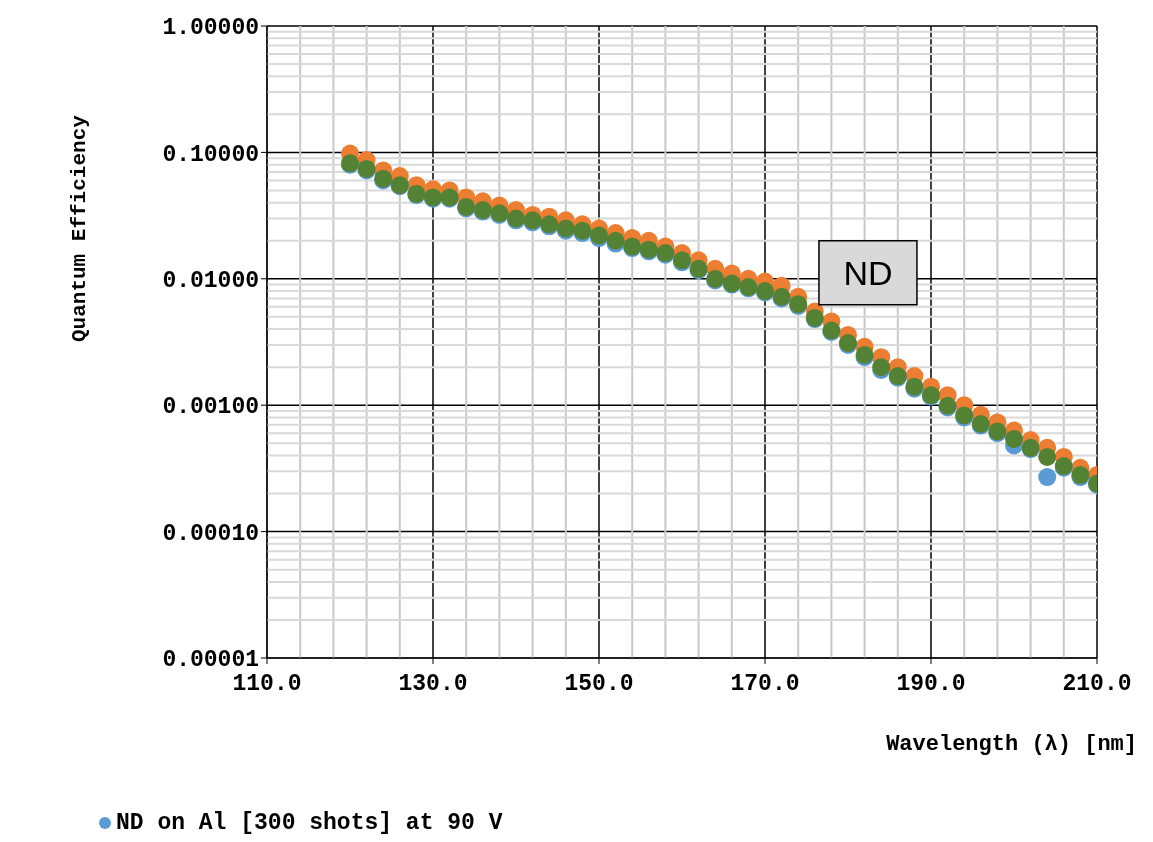  Describe the element at coordinates (210, 533) in the screenshot. I see `y-tick-label: 0.00010` at that location.